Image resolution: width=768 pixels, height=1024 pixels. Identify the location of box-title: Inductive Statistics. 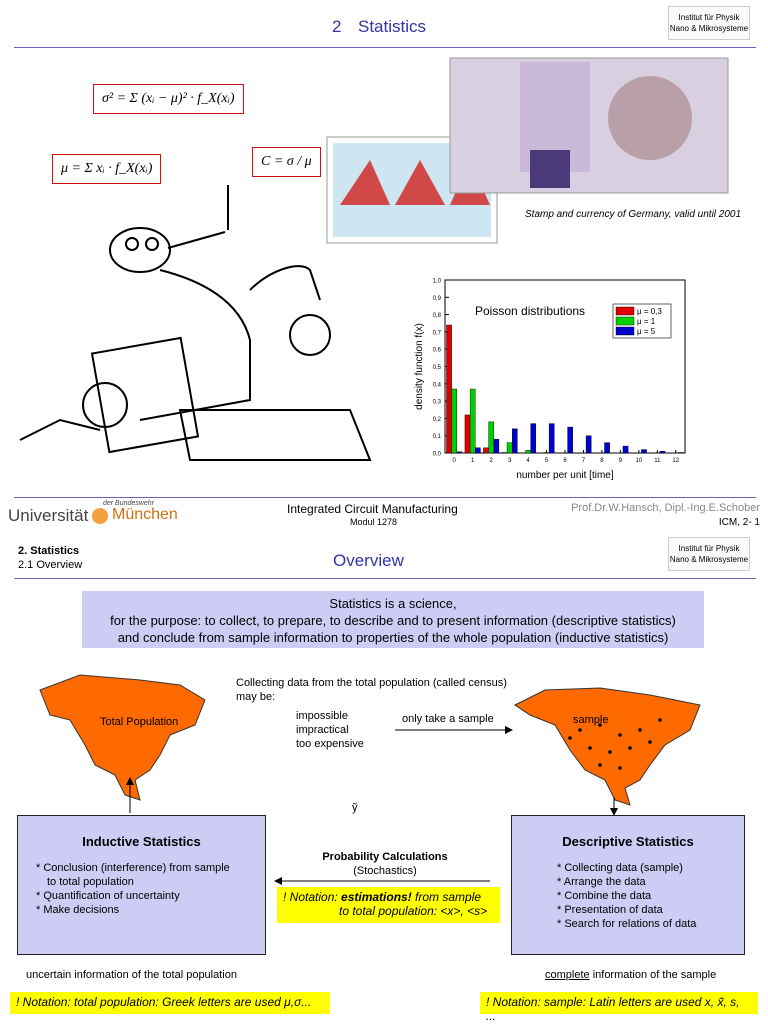
(141, 841).